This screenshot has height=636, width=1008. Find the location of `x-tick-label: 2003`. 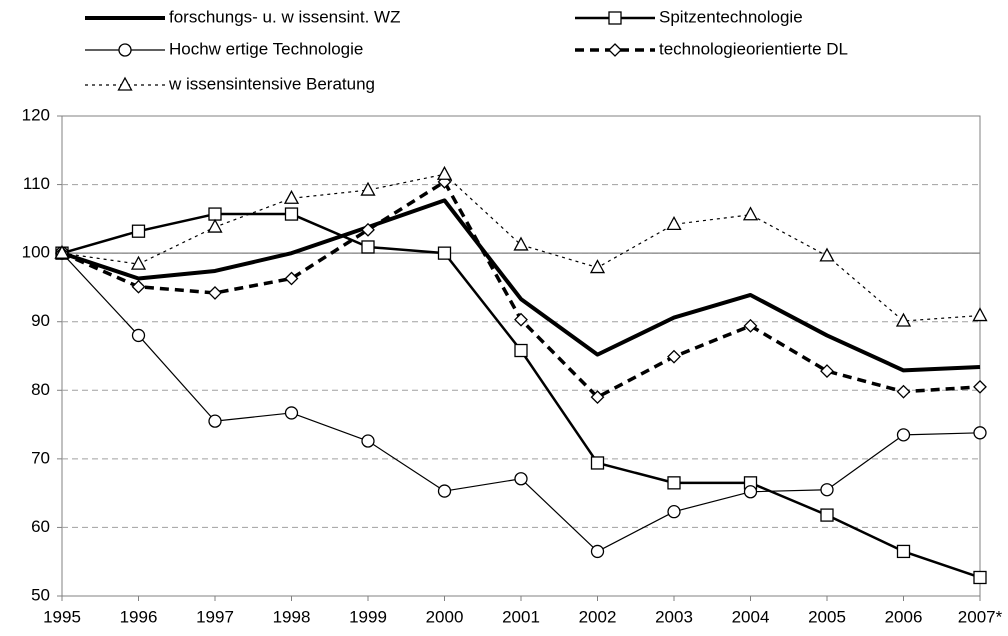

x-tick-label: 2003 is located at coordinates (674, 616).